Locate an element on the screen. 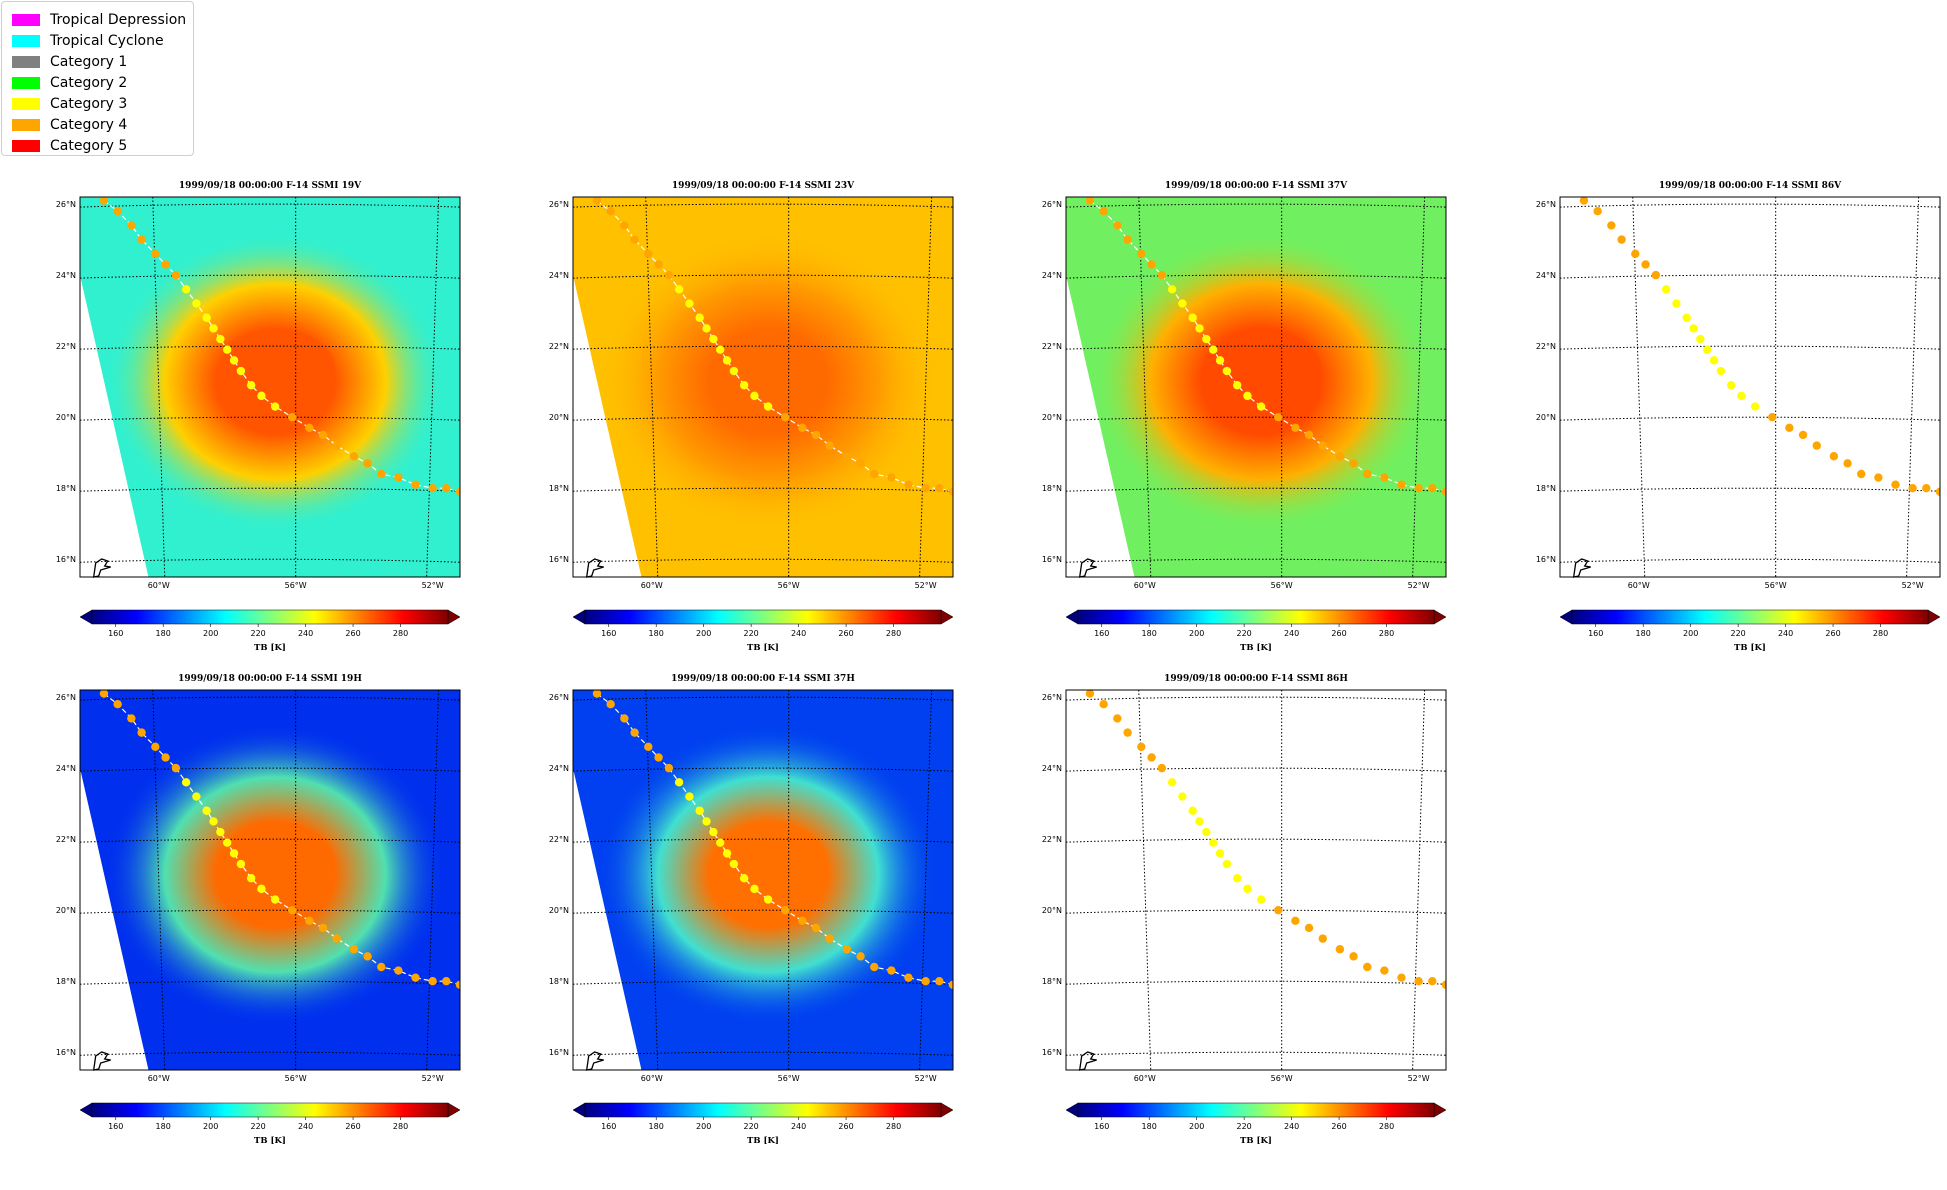 Image resolution: width=1947 pixels, height=1190 pixels. legend-label: Category 4 is located at coordinates (89, 124).